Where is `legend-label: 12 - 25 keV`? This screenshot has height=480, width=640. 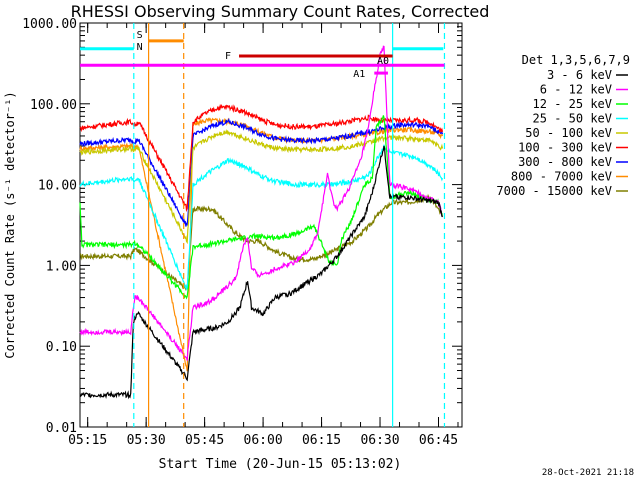
legend-label: 12 - 25 keV is located at coordinates (572, 104).